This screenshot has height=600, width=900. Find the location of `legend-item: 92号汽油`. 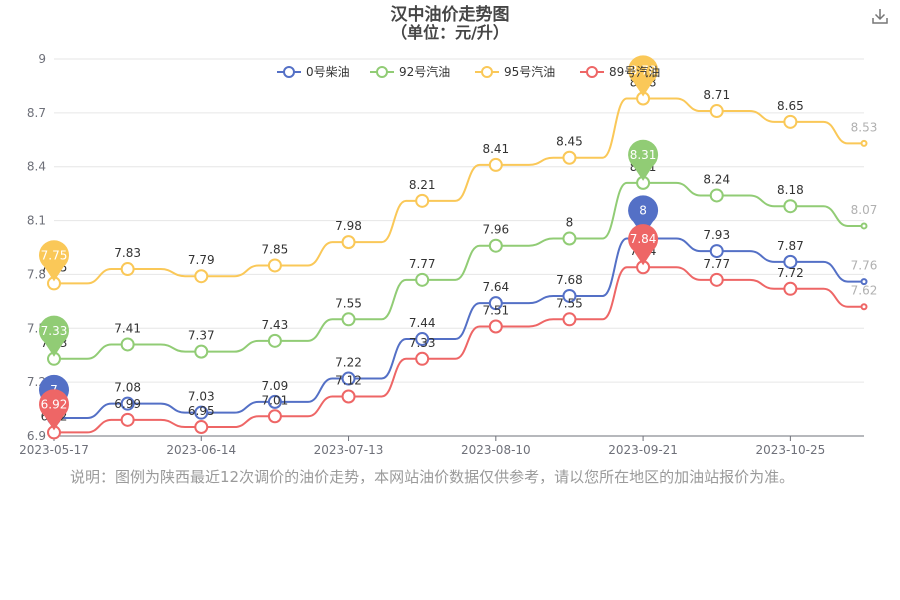

legend-item: 92号汽油 is located at coordinates (410, 71).